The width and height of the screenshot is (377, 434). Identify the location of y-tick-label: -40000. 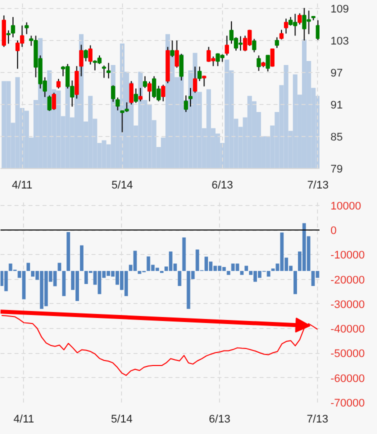
(347, 330).